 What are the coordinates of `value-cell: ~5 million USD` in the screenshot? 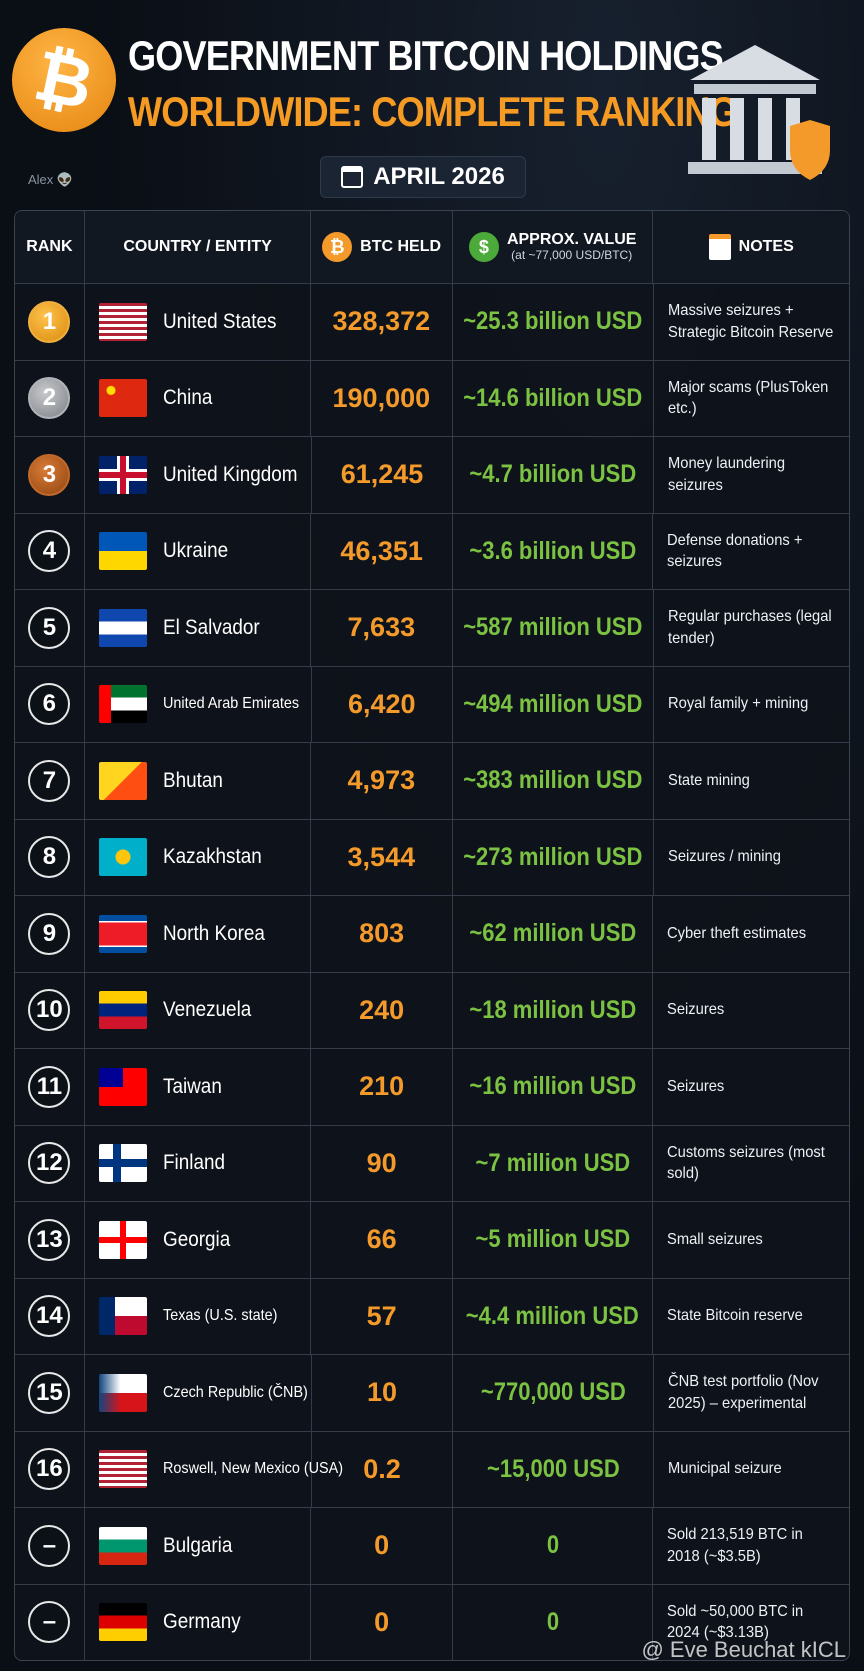 It's located at (552, 1240).